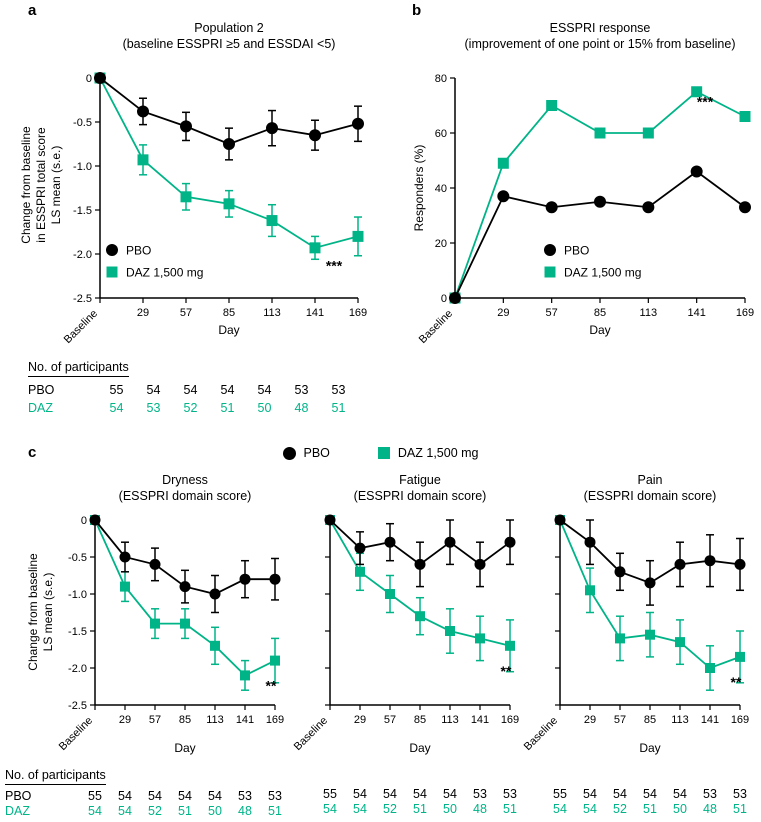 Image resolution: width=761 pixels, height=822 pixels. I want to click on x-axis-label: Day, so click(419, 748).